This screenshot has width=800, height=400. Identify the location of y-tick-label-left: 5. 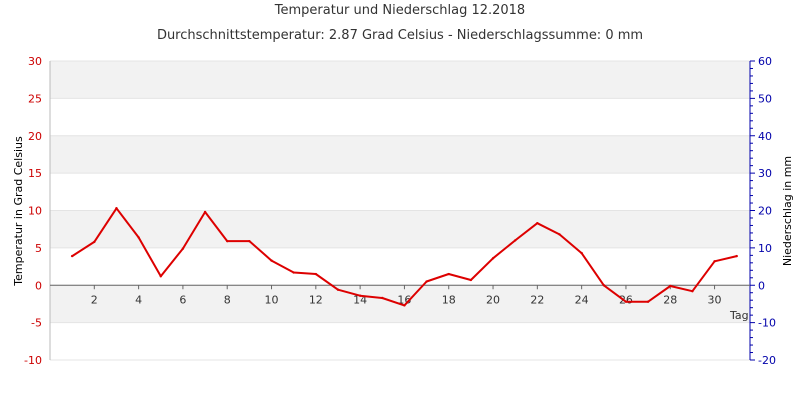
(38, 248).